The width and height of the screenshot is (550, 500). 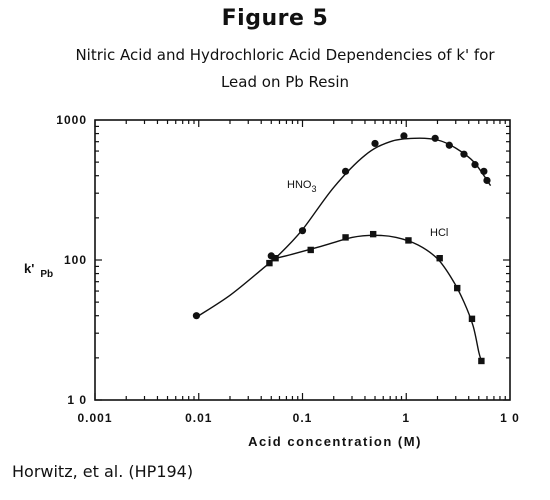 I want to click on figure-title: Figure 5, so click(x=275, y=18).